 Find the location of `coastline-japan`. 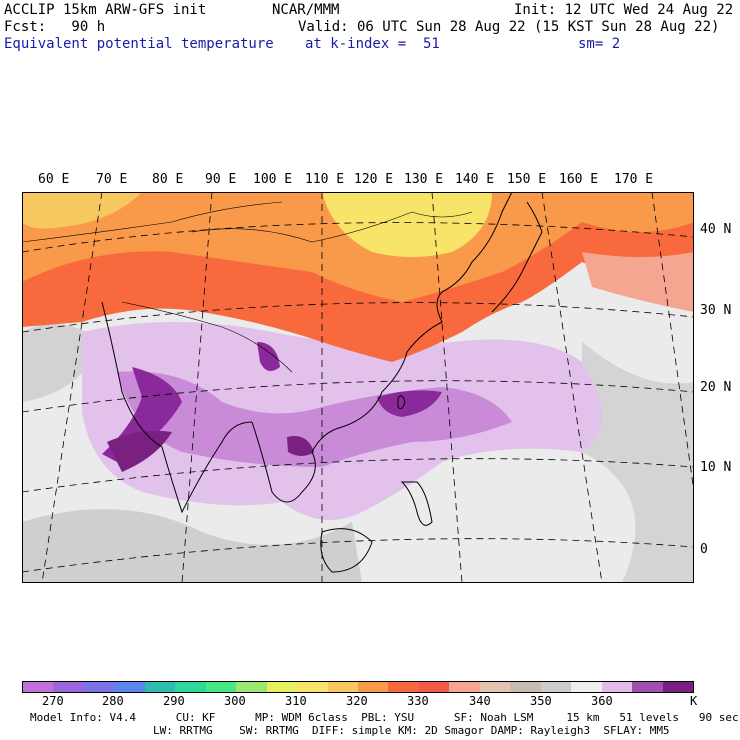

coastline-japan is located at coordinates (517, 257).